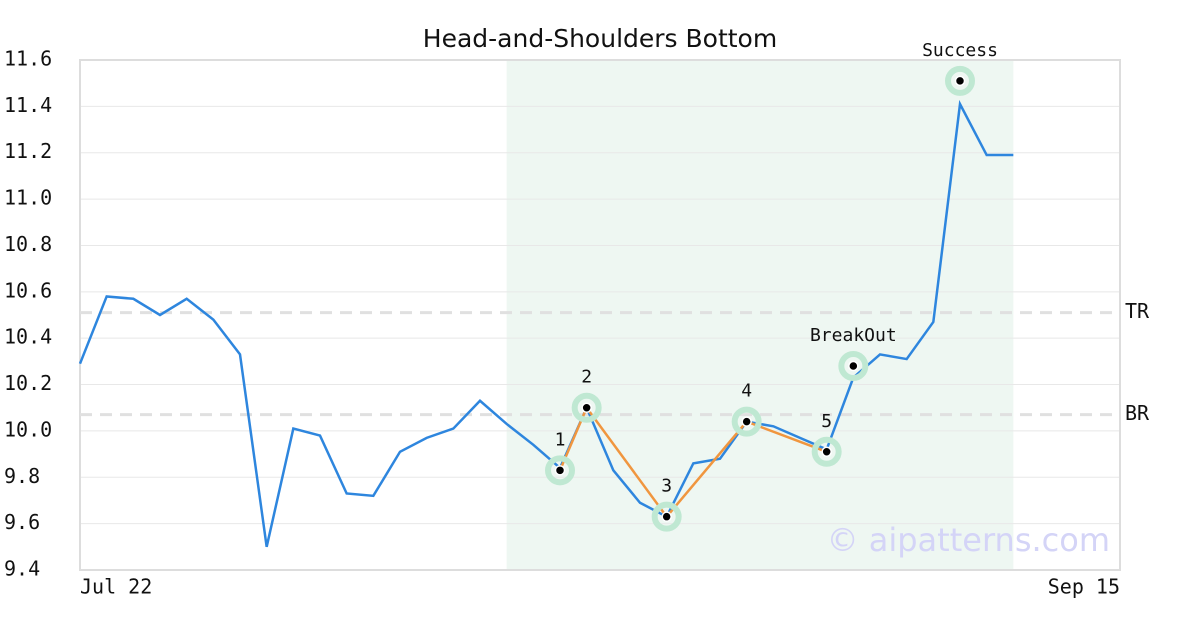  I want to click on annotation-label: Success, so click(960, 50).